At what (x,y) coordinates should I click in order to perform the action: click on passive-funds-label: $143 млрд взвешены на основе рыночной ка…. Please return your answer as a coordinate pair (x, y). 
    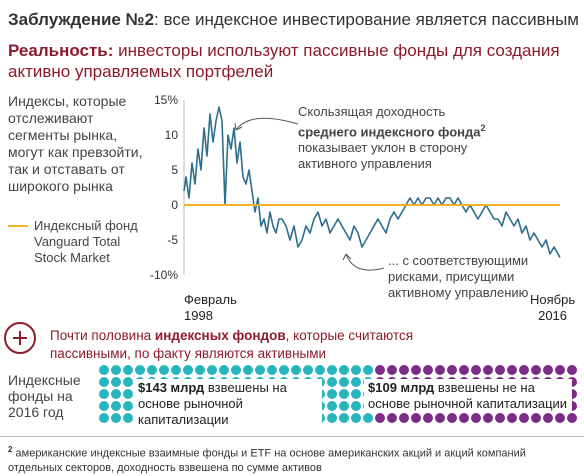
    Looking at the image, I should click on (228, 404).